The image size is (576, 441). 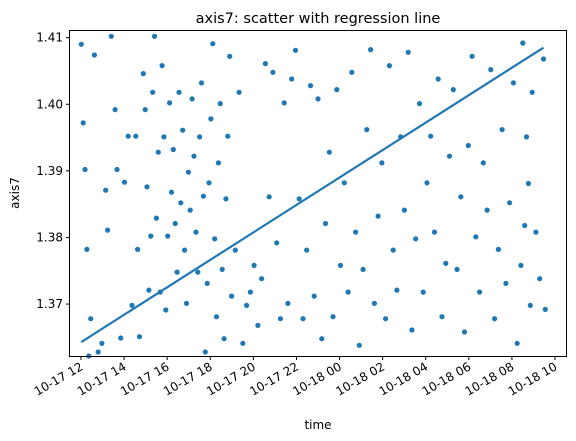 I want to click on y-tick-label: 1.40, so click(x=49, y=104).